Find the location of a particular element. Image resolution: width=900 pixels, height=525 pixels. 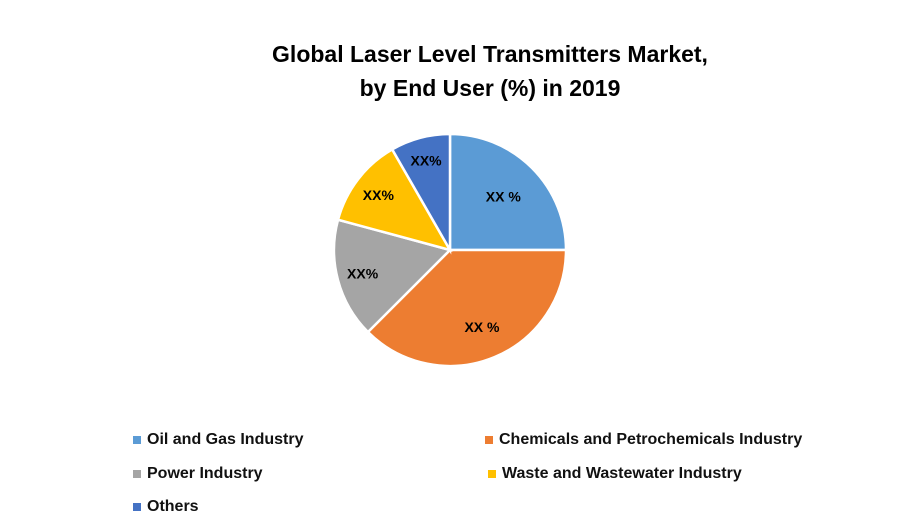

chart-title-line1: Global Laser Level Transmitters Market, is located at coordinates (490, 54).